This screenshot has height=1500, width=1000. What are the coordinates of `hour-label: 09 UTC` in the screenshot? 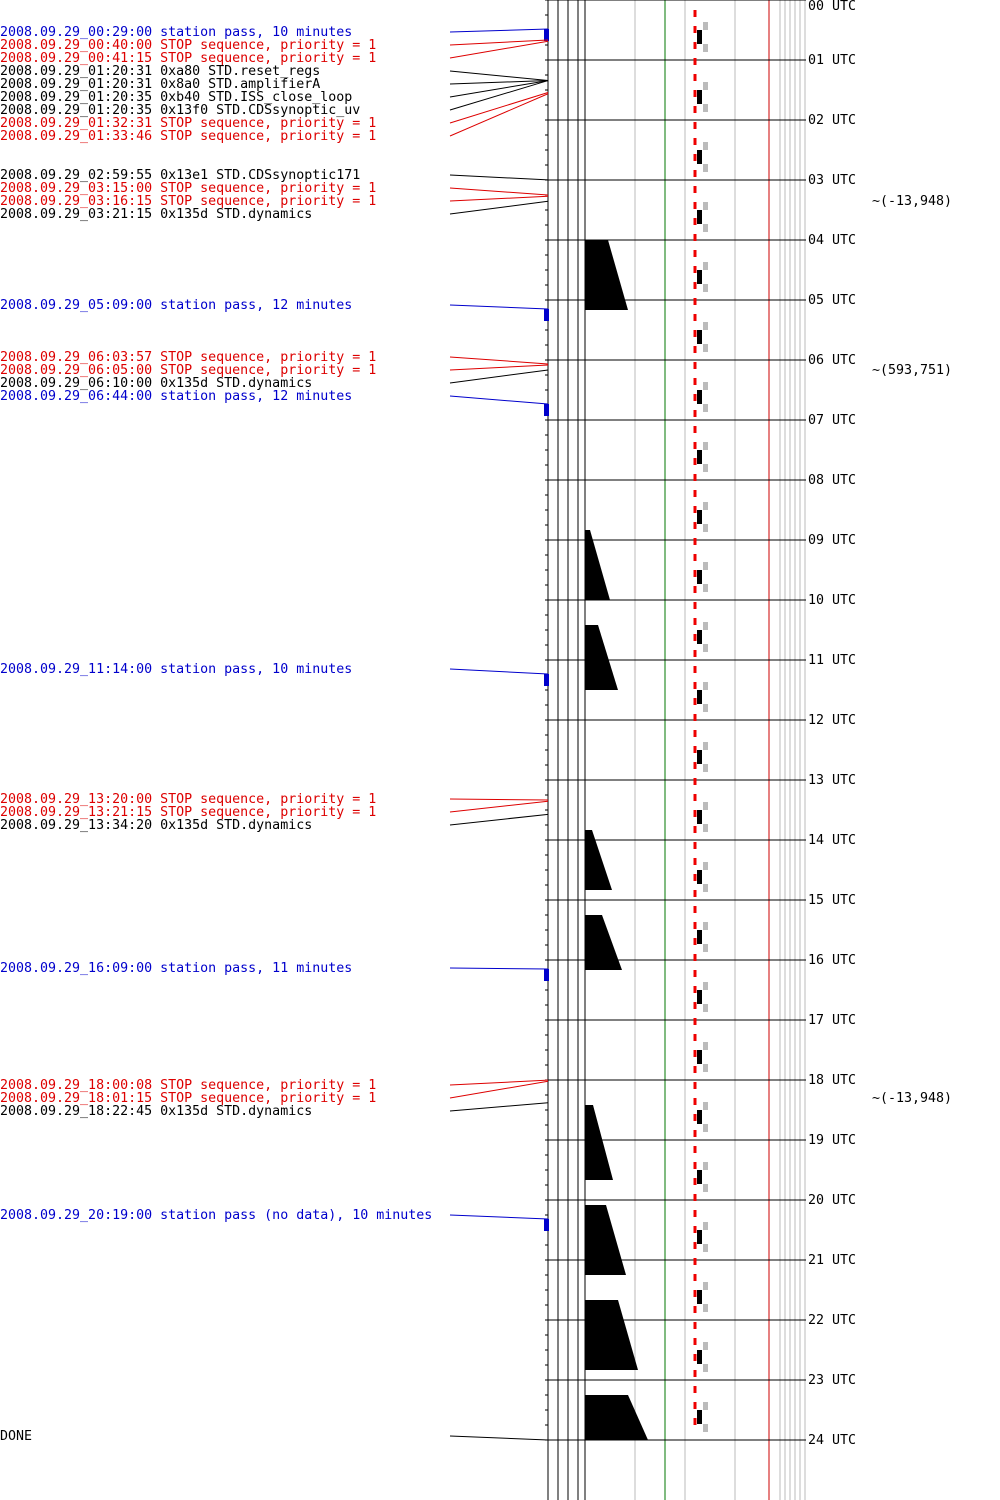 It's located at (832, 540).